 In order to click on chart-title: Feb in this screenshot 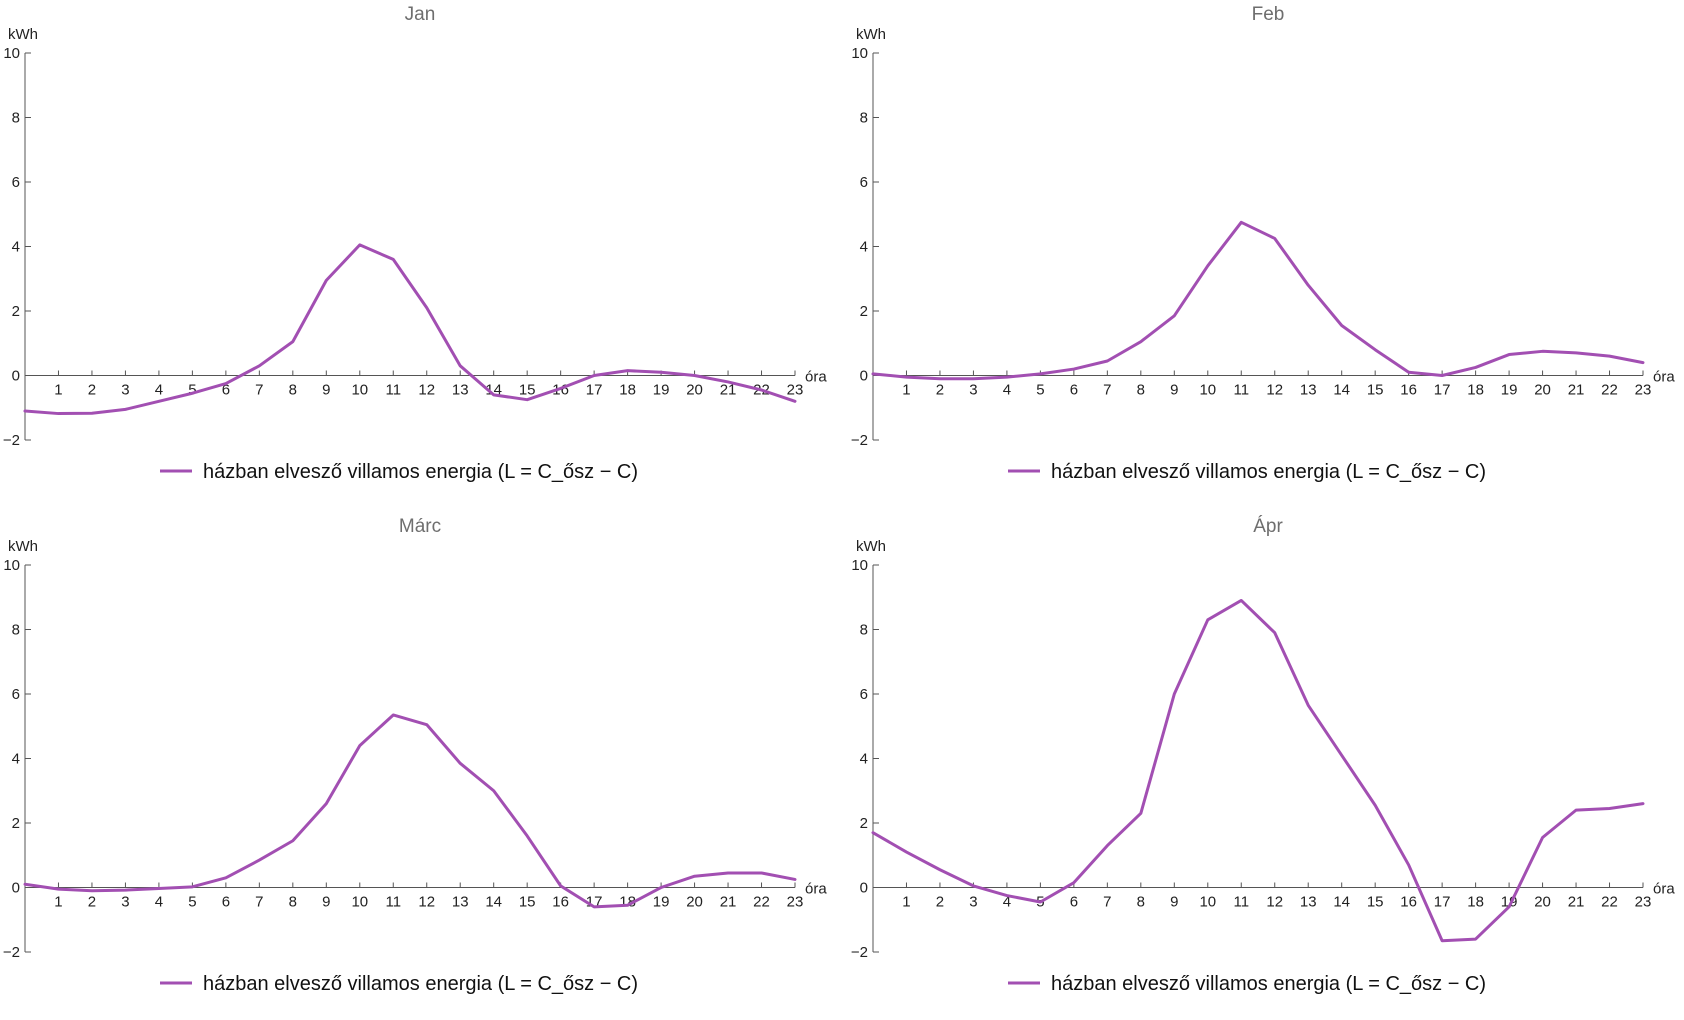, I will do `click(1268, 14)`.